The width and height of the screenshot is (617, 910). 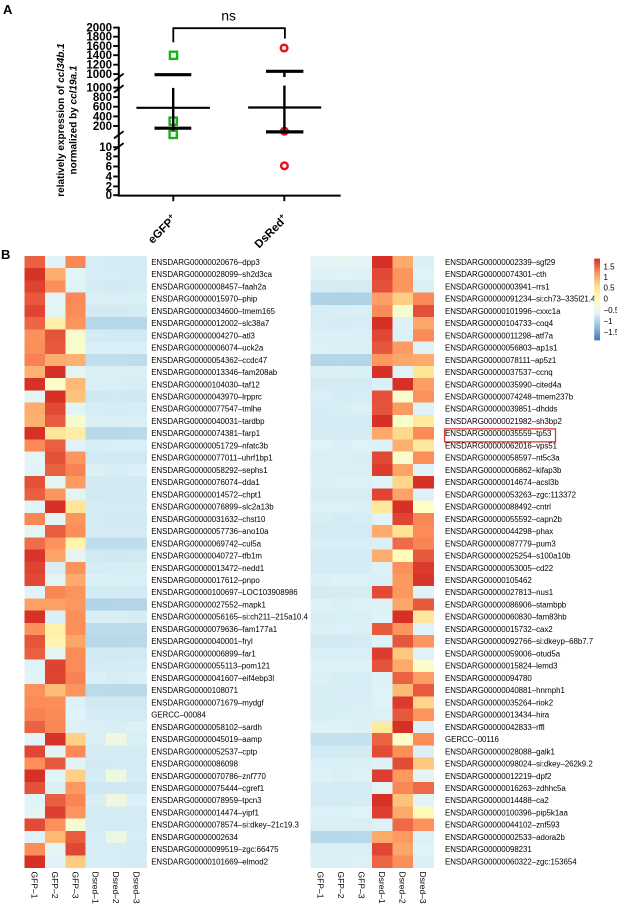 I want to click on svg-text: ENSDARG00000013472–nedd1, so click(x=207, y=568).